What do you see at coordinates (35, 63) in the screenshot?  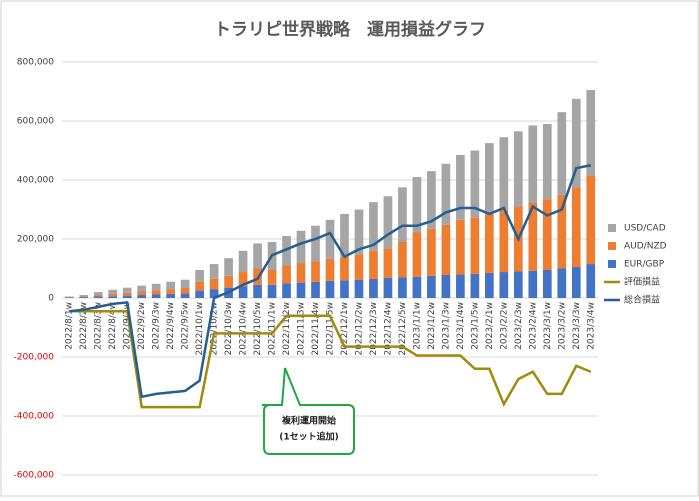 I see `y-tick-label: 800,000` at bounding box center [35, 63].